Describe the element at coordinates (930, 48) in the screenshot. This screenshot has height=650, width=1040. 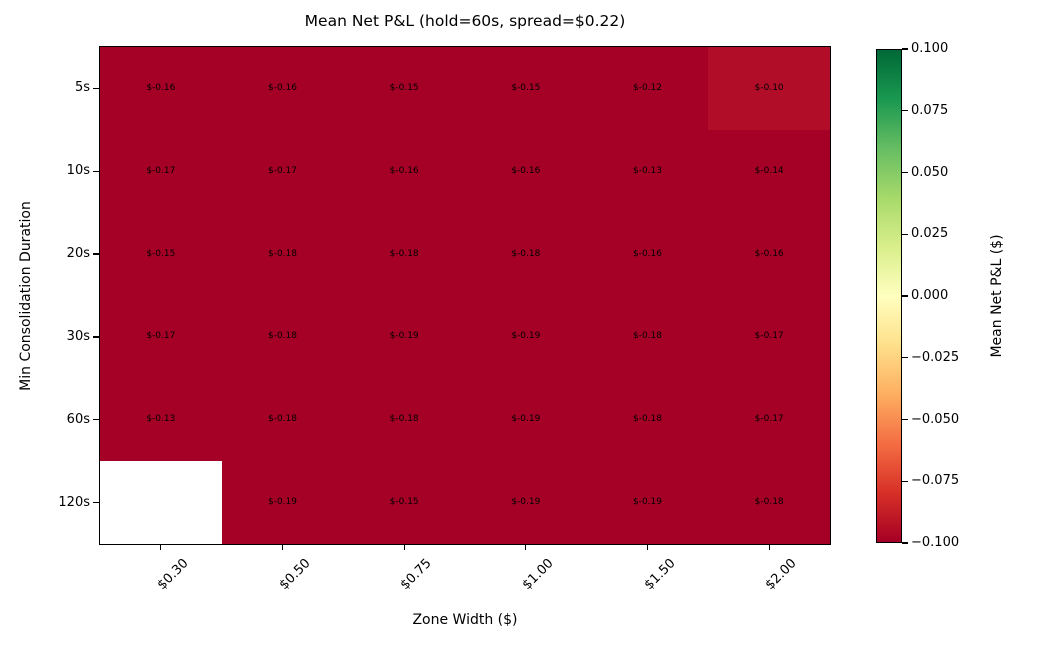
I see `colorbar-tick-label: 0.100` at that location.